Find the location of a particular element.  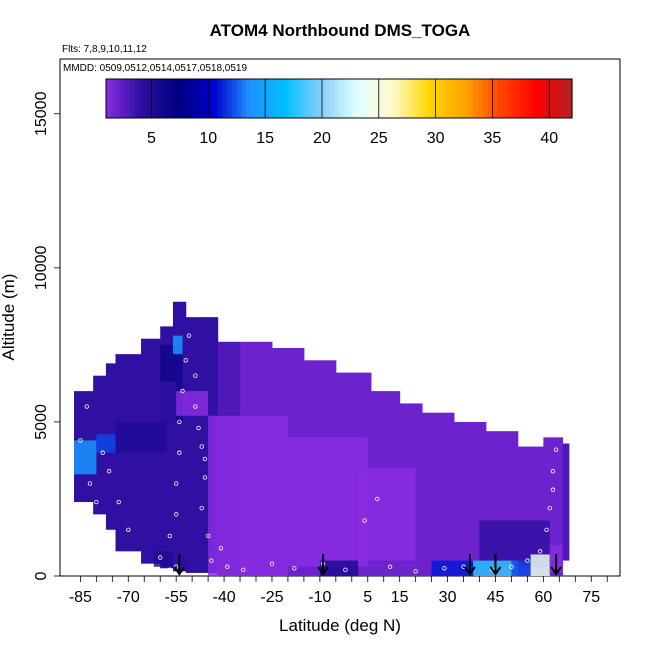

x-tick-label: -85 is located at coordinates (80, 597).